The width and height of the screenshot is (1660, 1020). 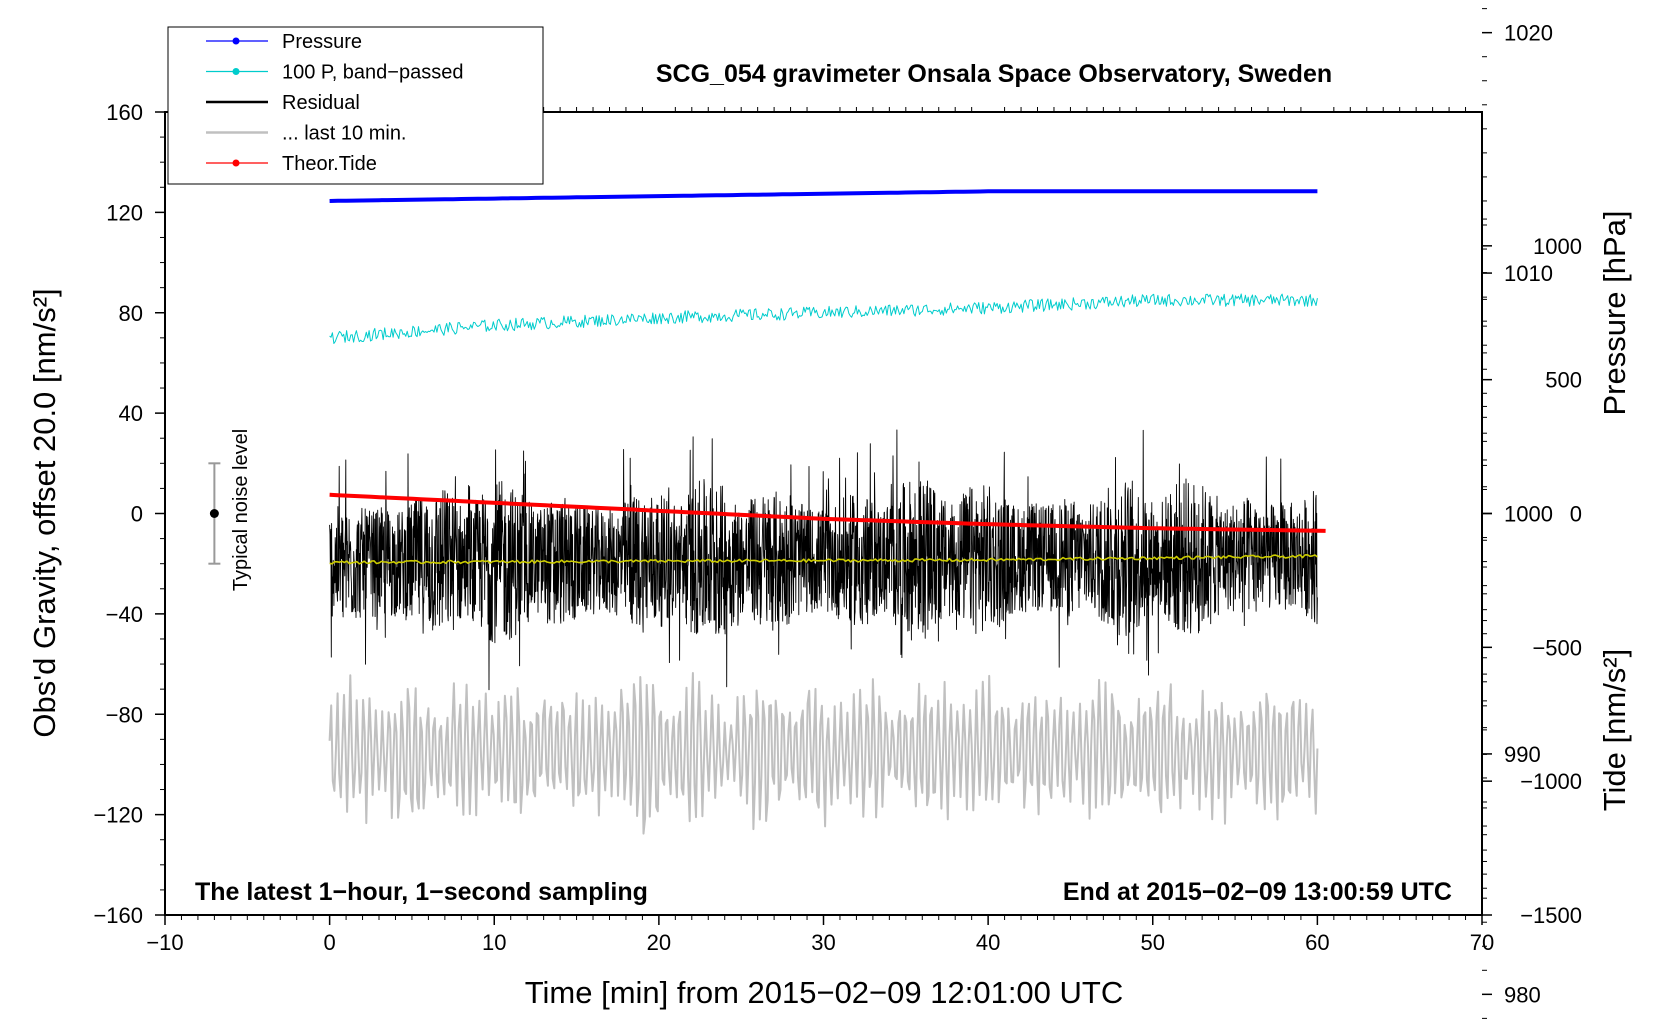 I want to click on pressure-tick-label: 980, so click(x=1522, y=994).